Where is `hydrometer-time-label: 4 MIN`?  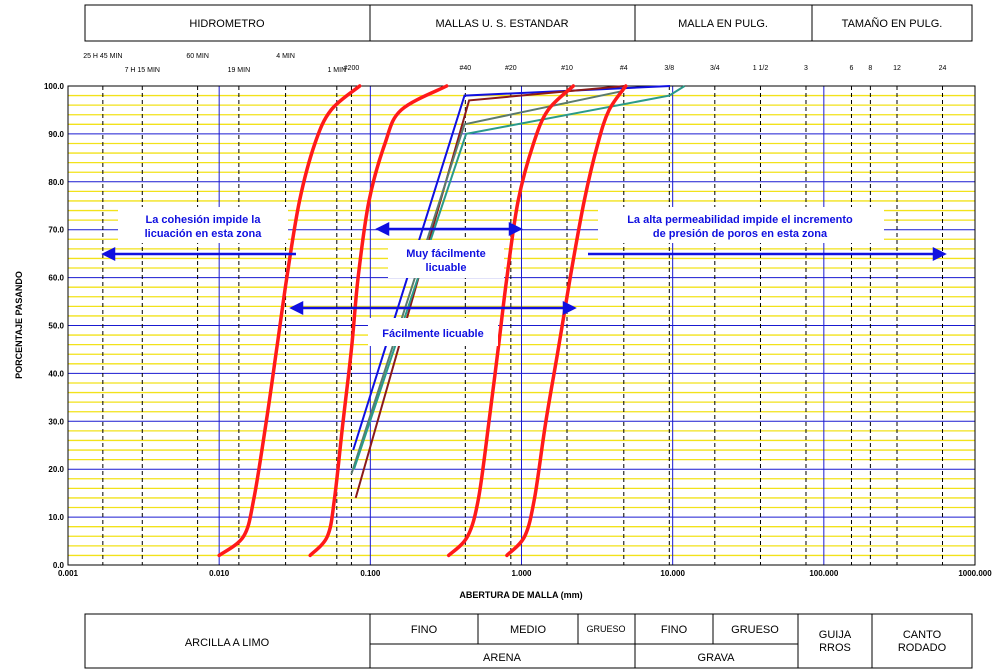 hydrometer-time-label: 4 MIN is located at coordinates (285, 56).